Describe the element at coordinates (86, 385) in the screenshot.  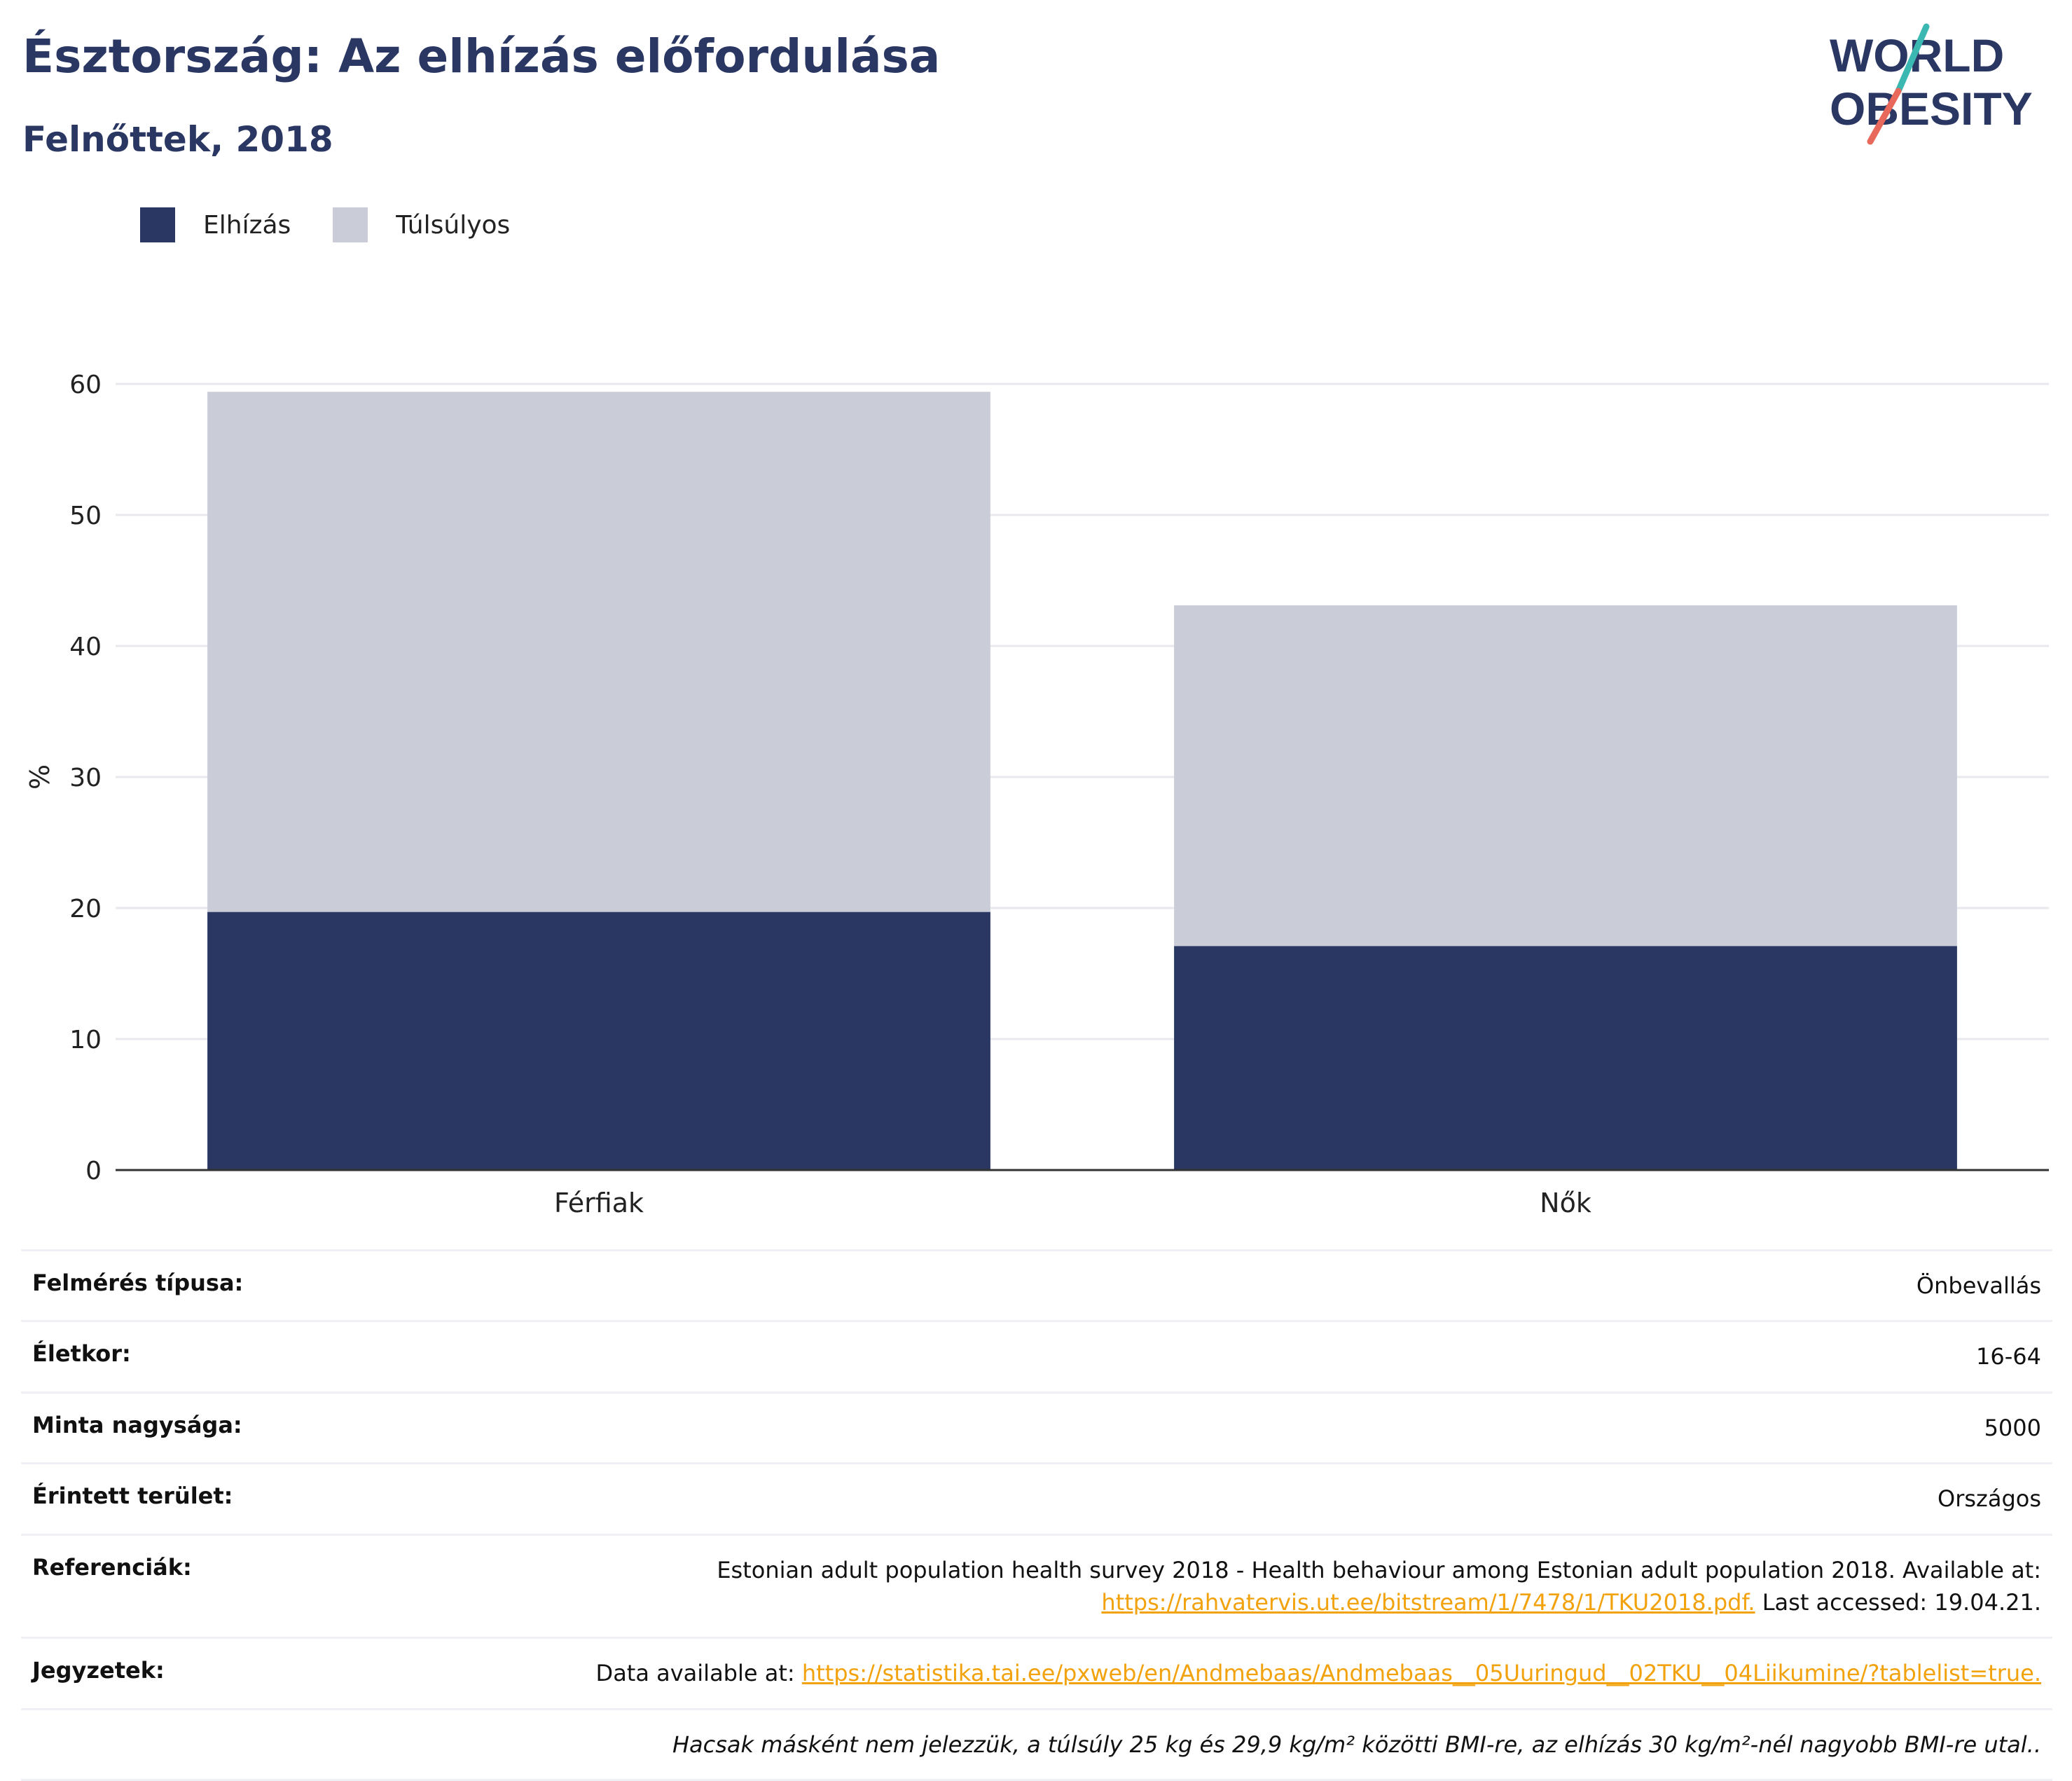
I see `y-tick-label: 60` at that location.